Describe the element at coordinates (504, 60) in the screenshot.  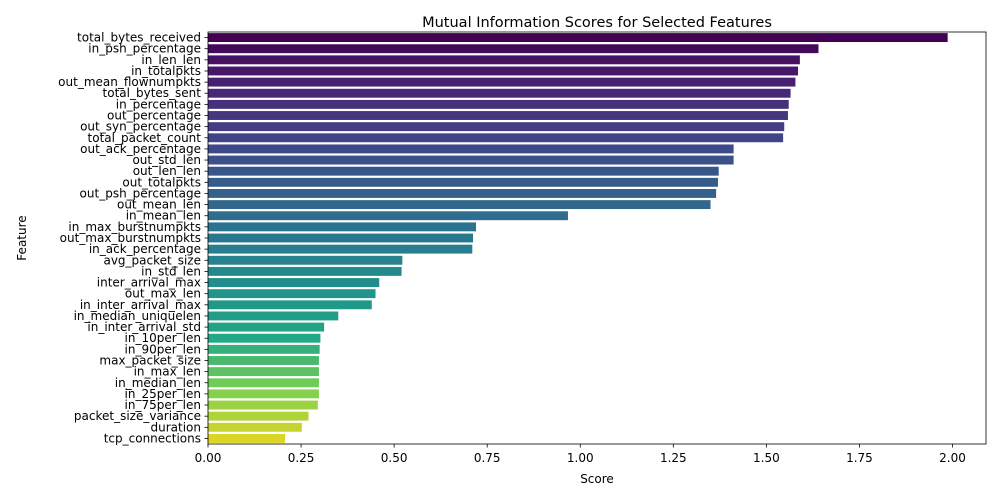
I see `bar-in_len_len` at that location.